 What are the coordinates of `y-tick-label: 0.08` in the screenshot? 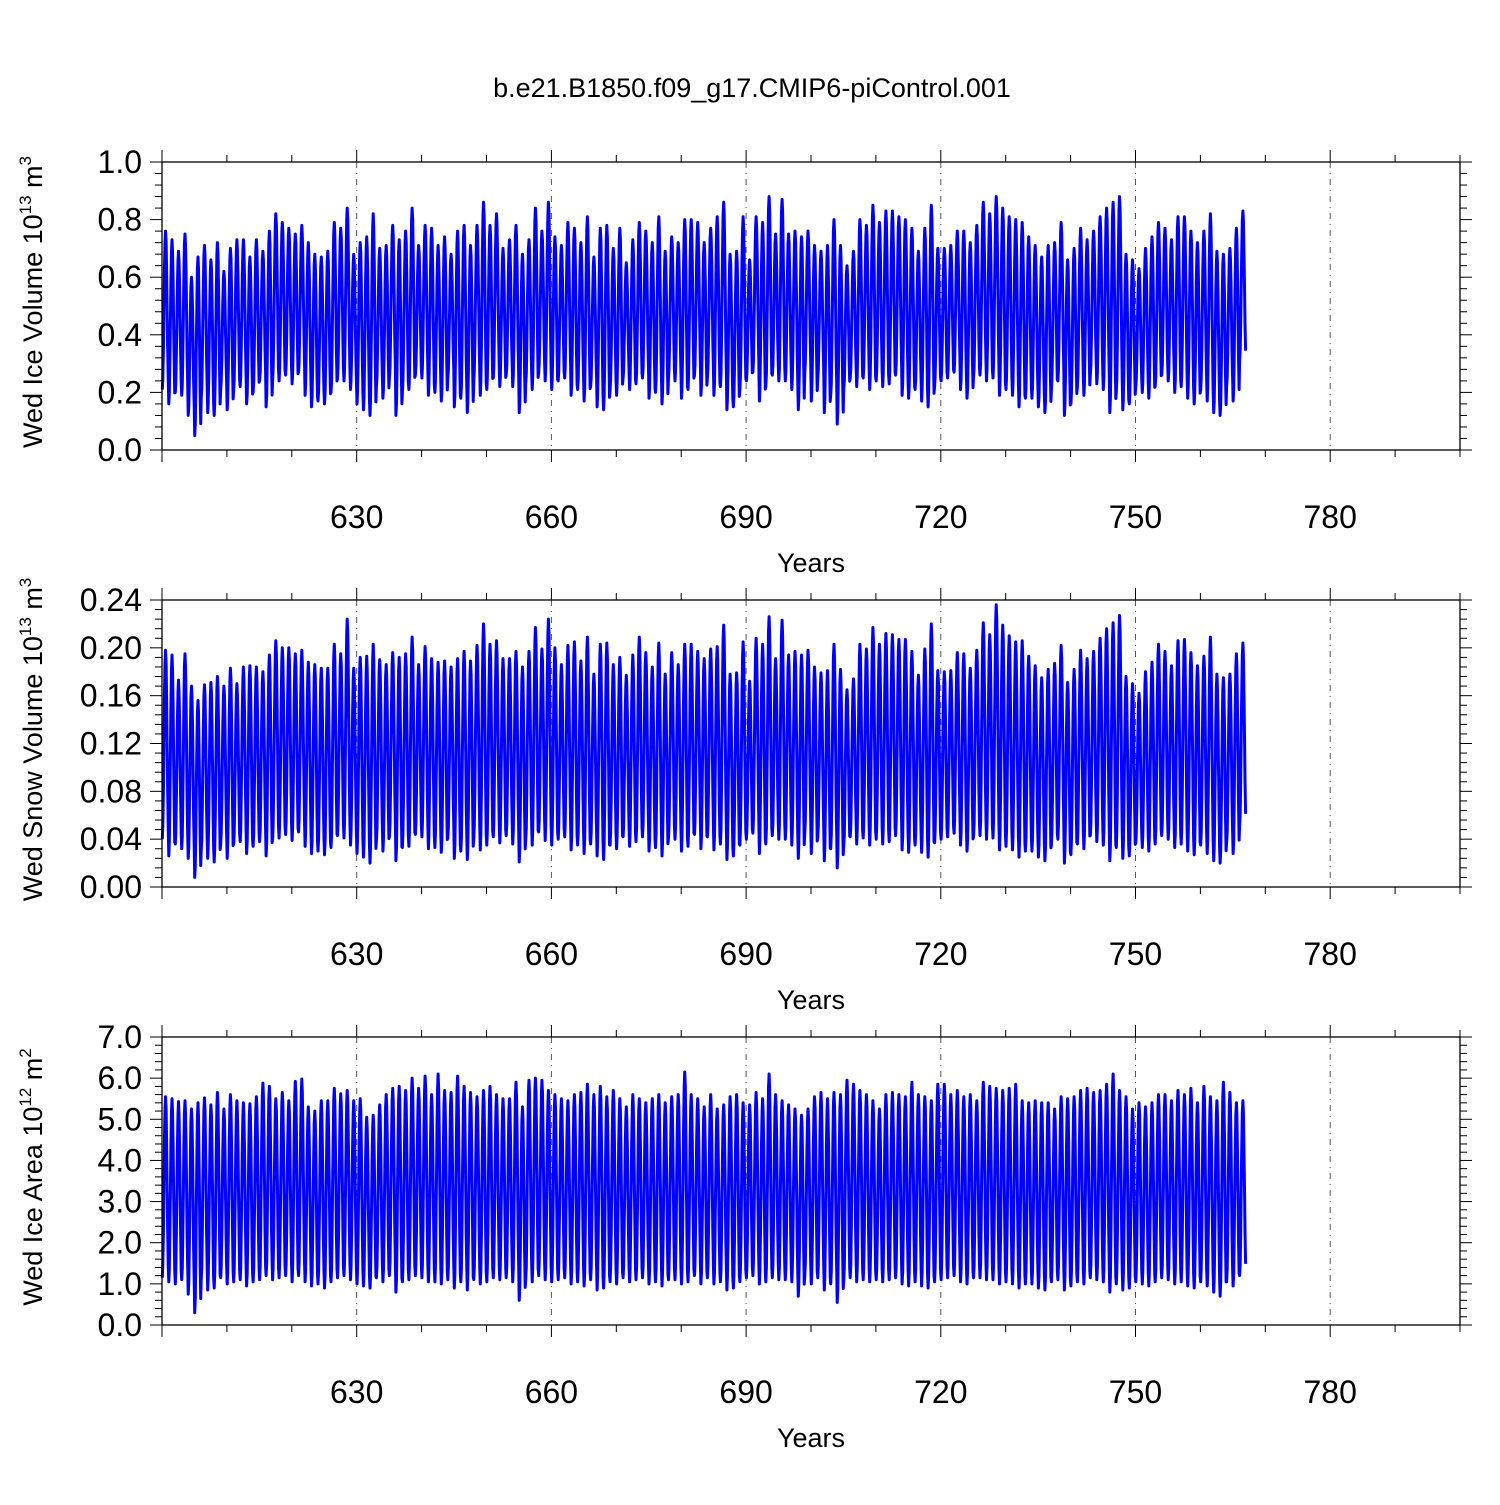 It's located at (111, 791).